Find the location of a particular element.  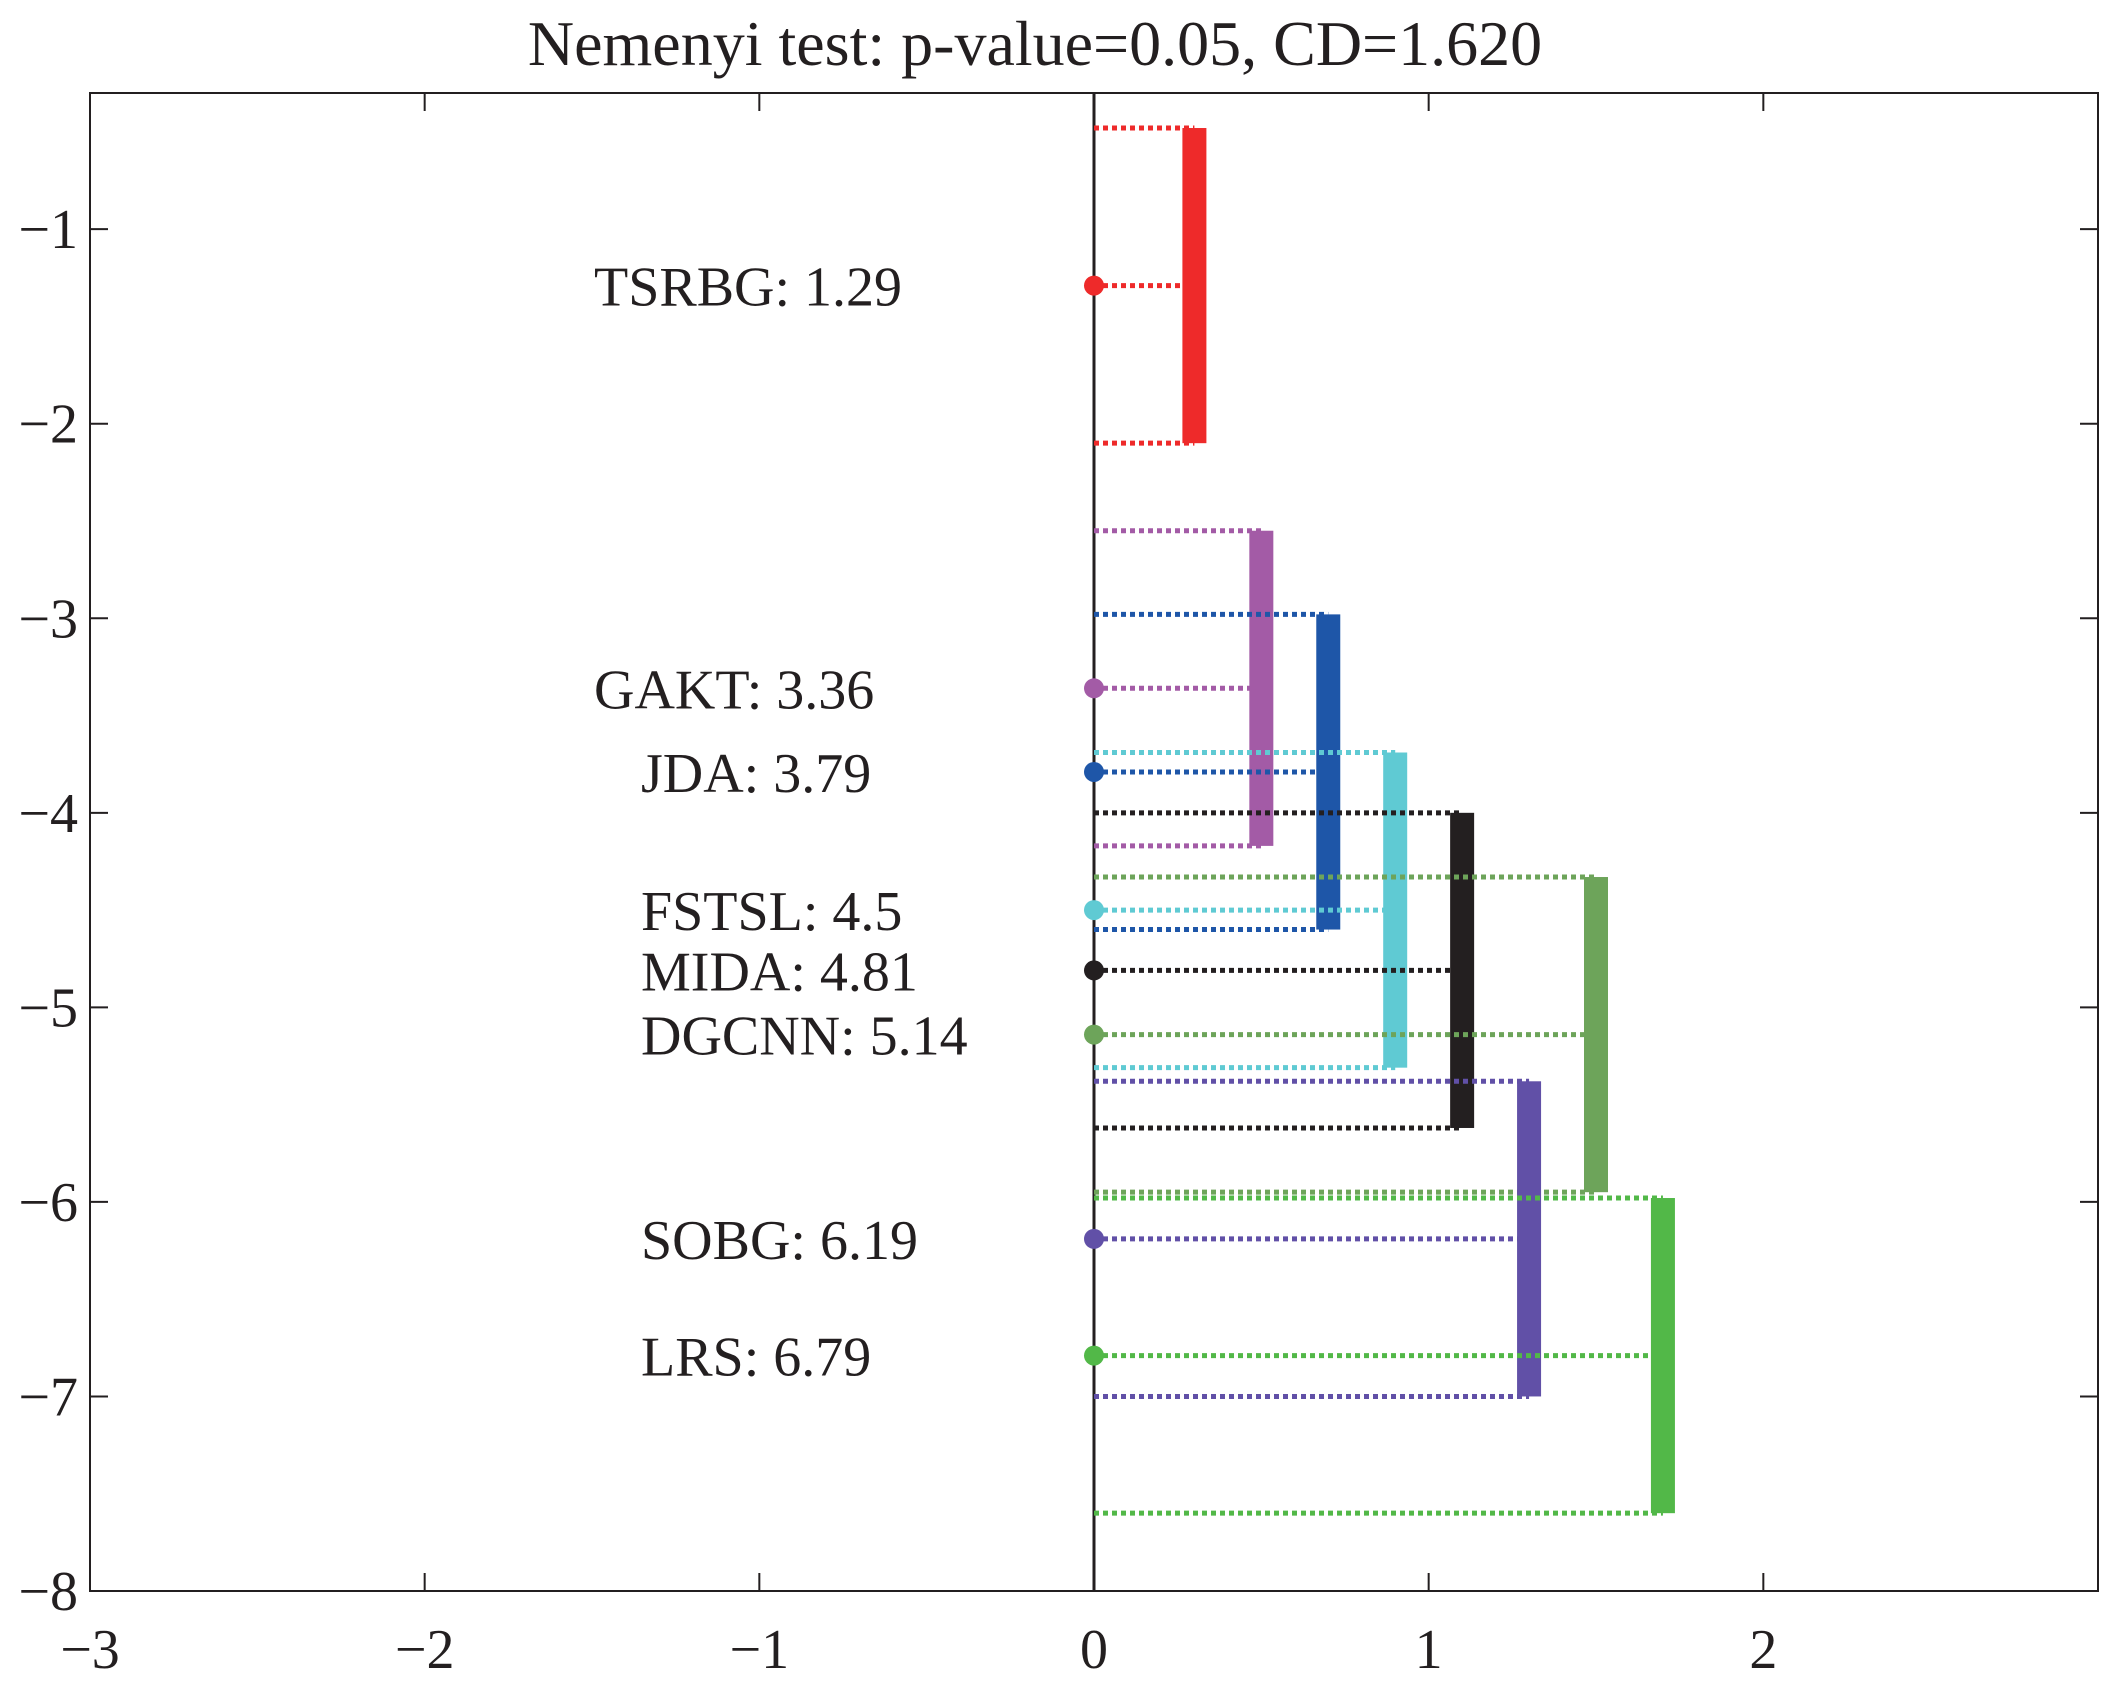

method-label-fstsl: FSTSL: 4.5 is located at coordinates (771, 912).